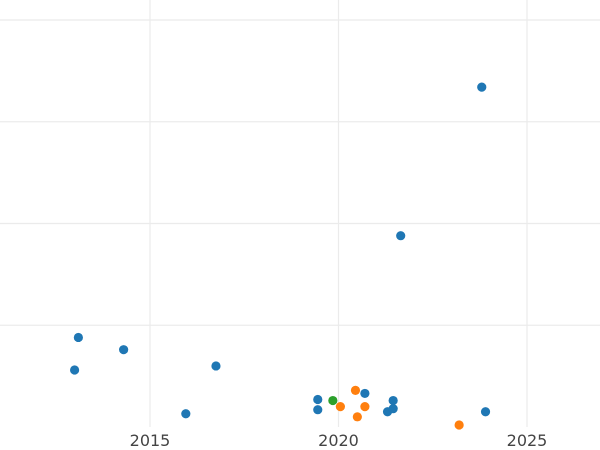 The image size is (600, 450). I want to click on x-tick-label: 2025, so click(527, 440).